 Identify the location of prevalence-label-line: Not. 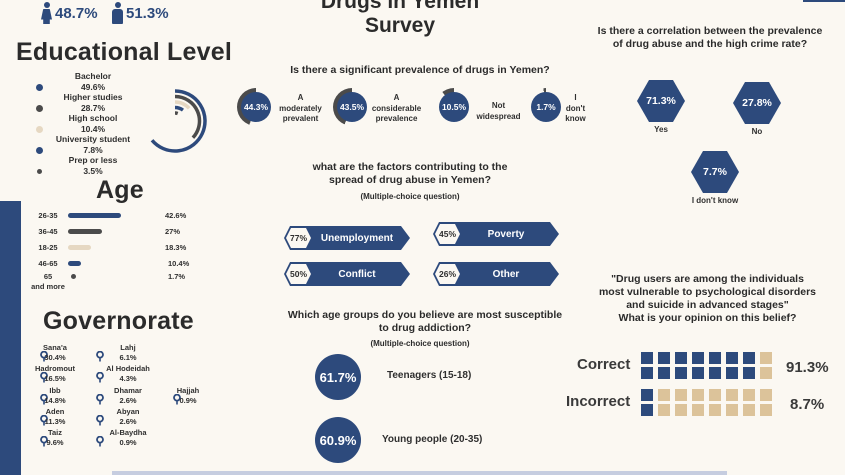
(498, 105).